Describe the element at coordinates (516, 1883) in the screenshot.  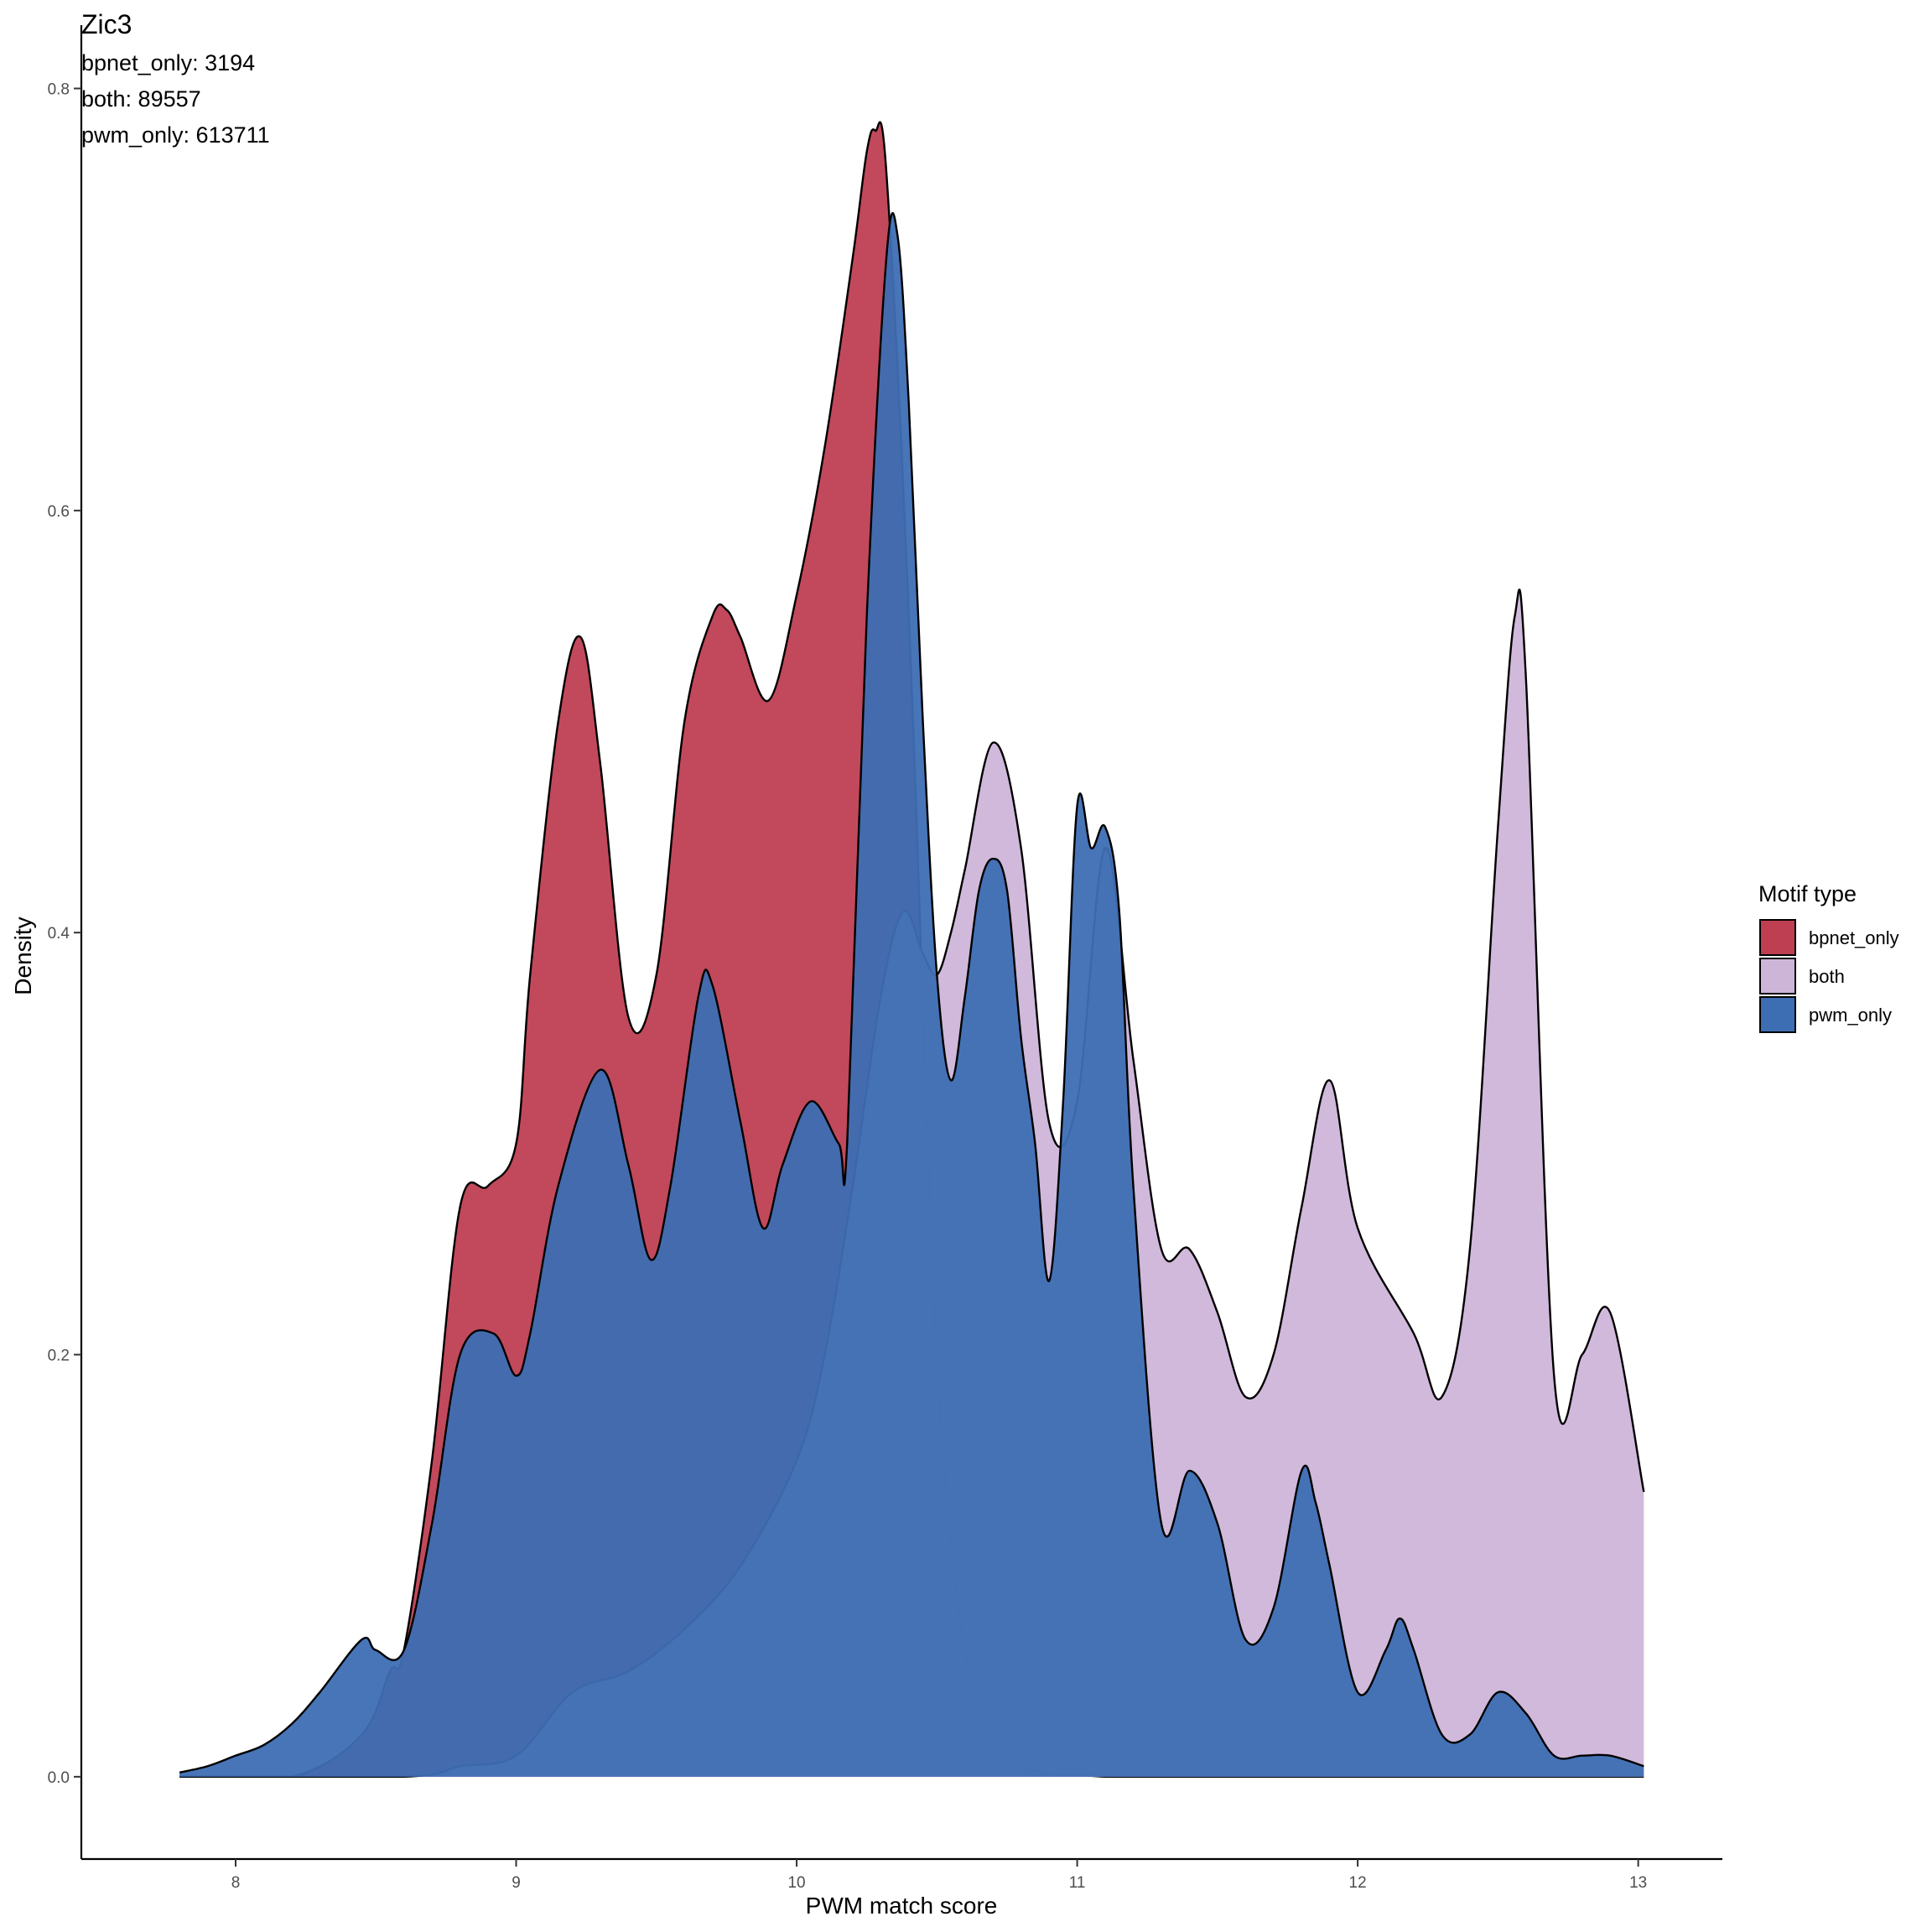
I see `x-tick-label: 9` at that location.